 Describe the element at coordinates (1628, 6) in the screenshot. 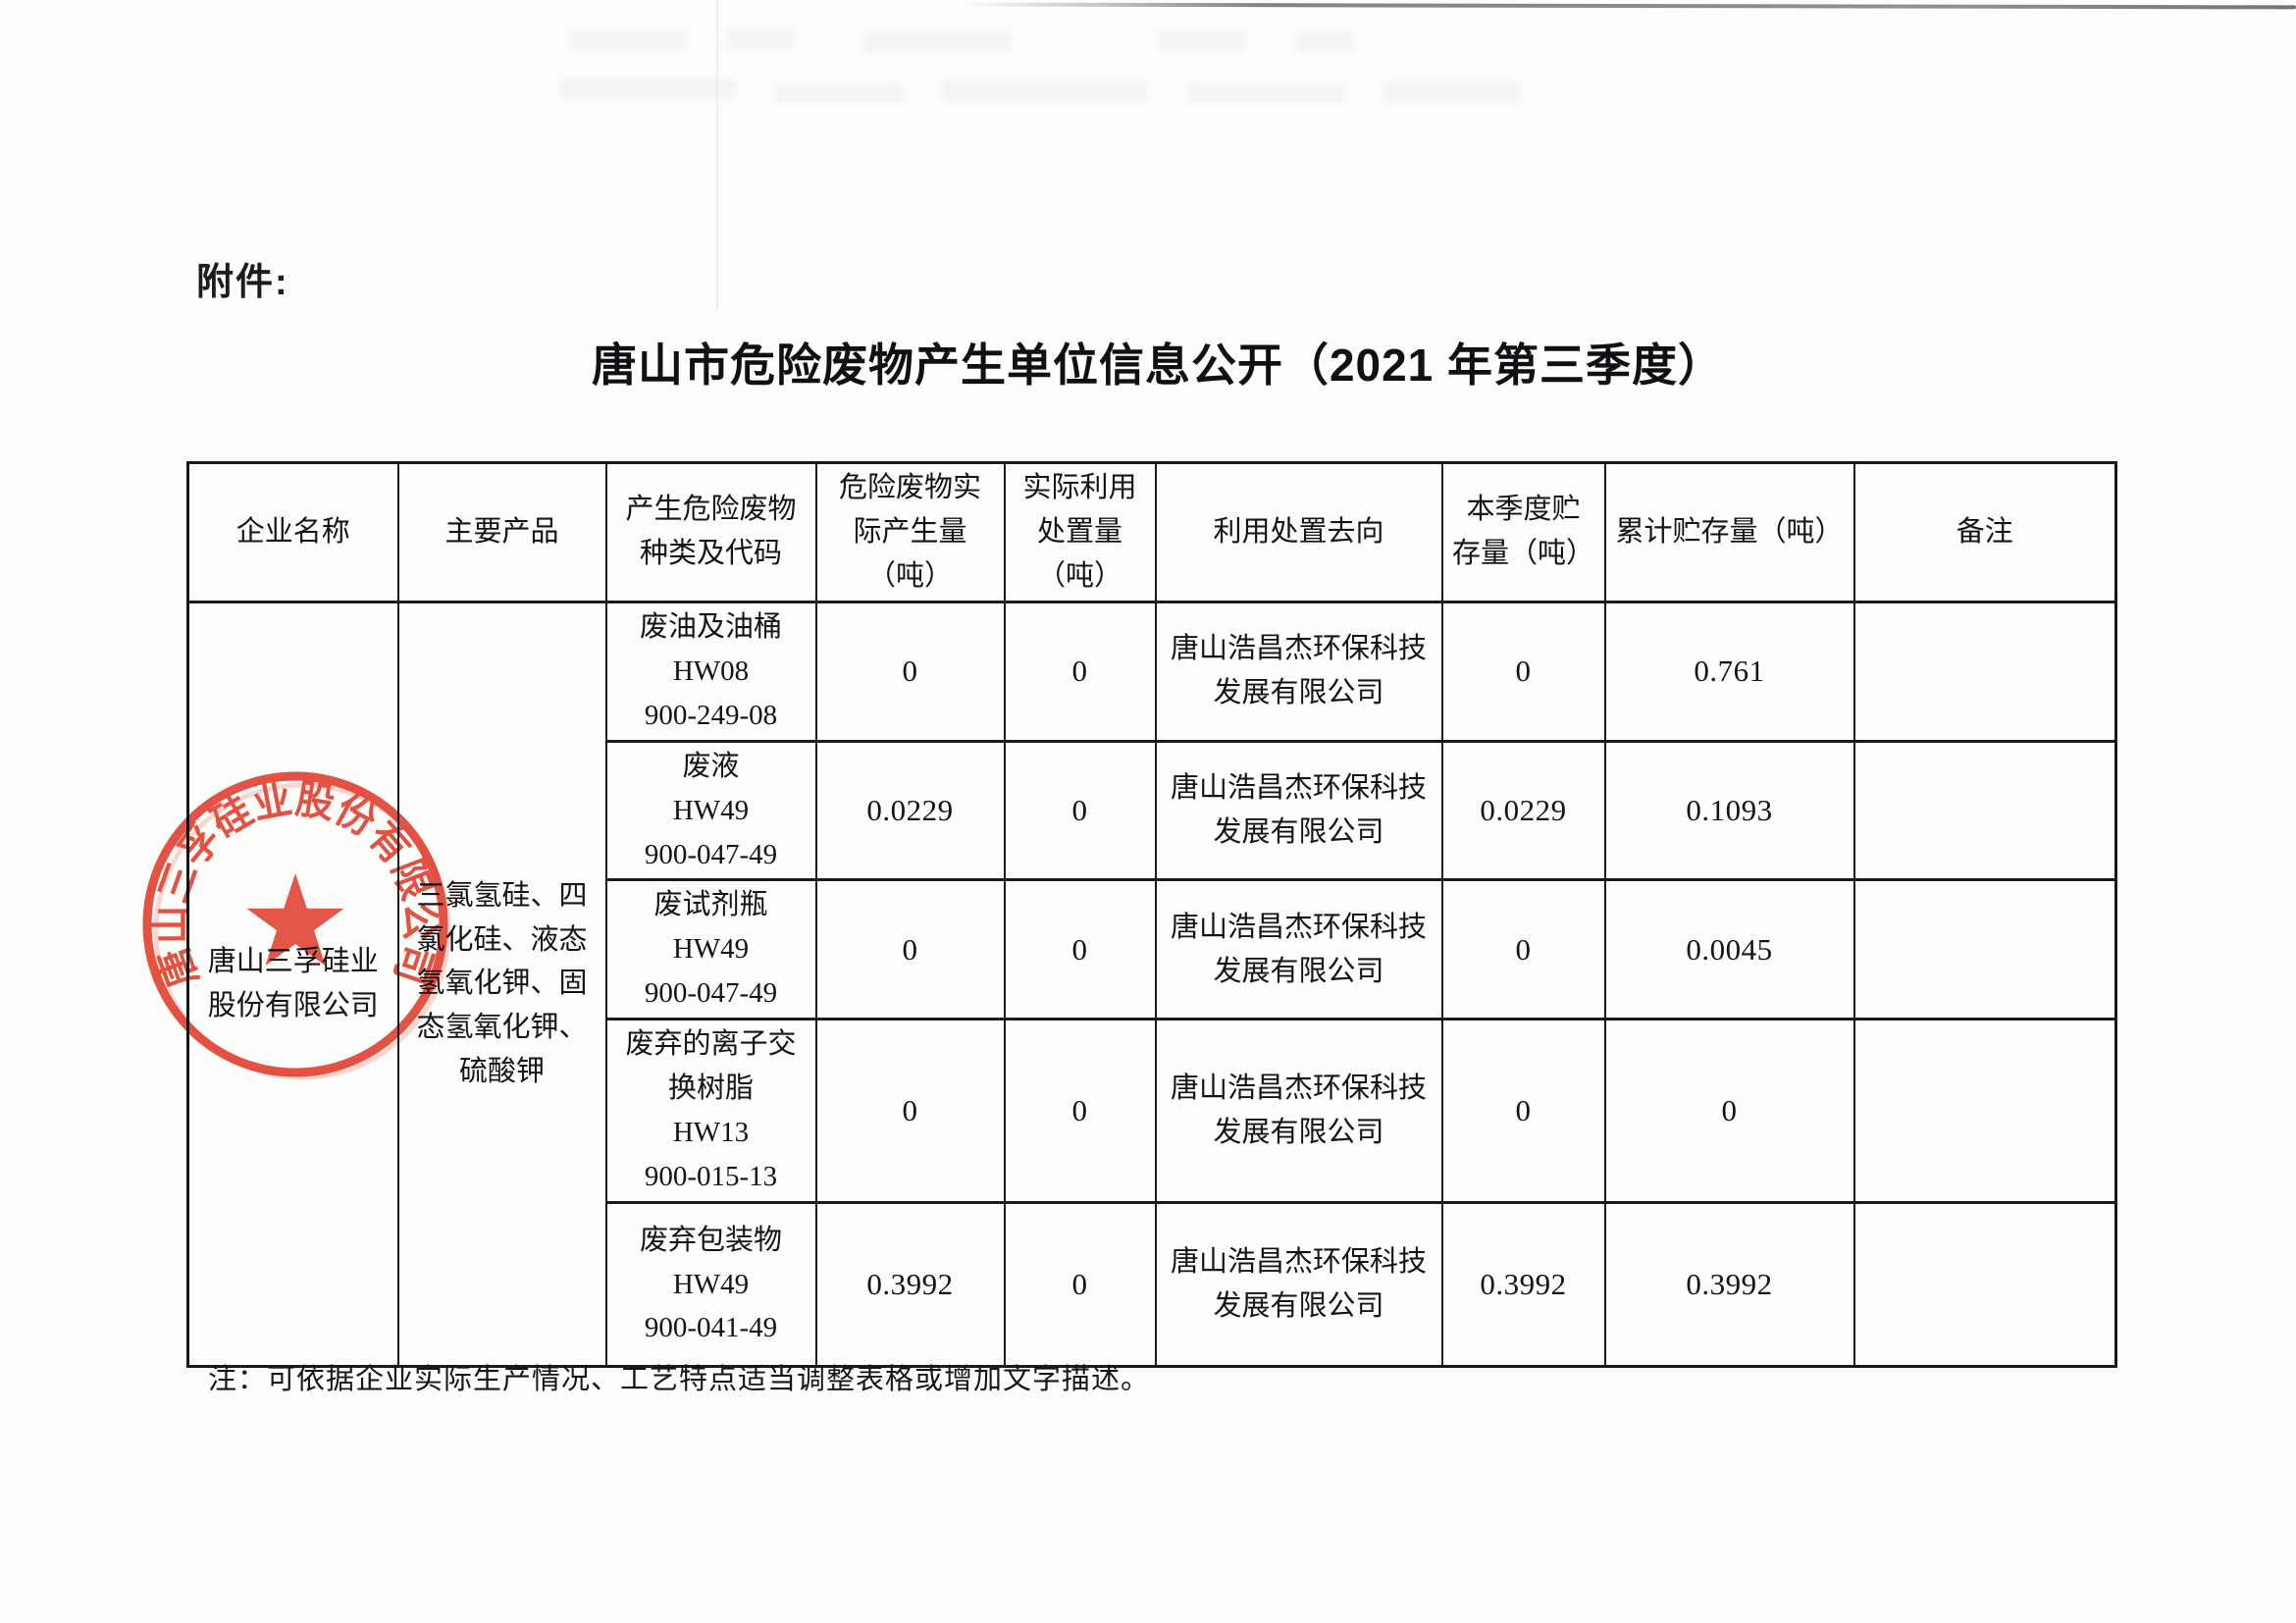

I see `scan-edge-line` at that location.